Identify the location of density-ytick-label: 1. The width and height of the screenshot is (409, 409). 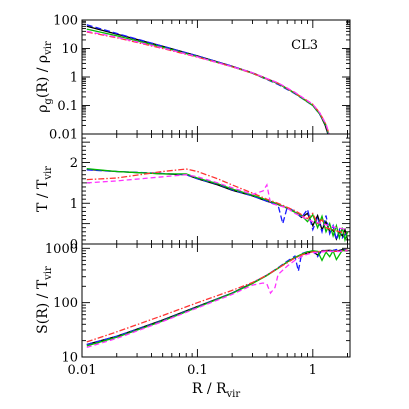
(74, 78).